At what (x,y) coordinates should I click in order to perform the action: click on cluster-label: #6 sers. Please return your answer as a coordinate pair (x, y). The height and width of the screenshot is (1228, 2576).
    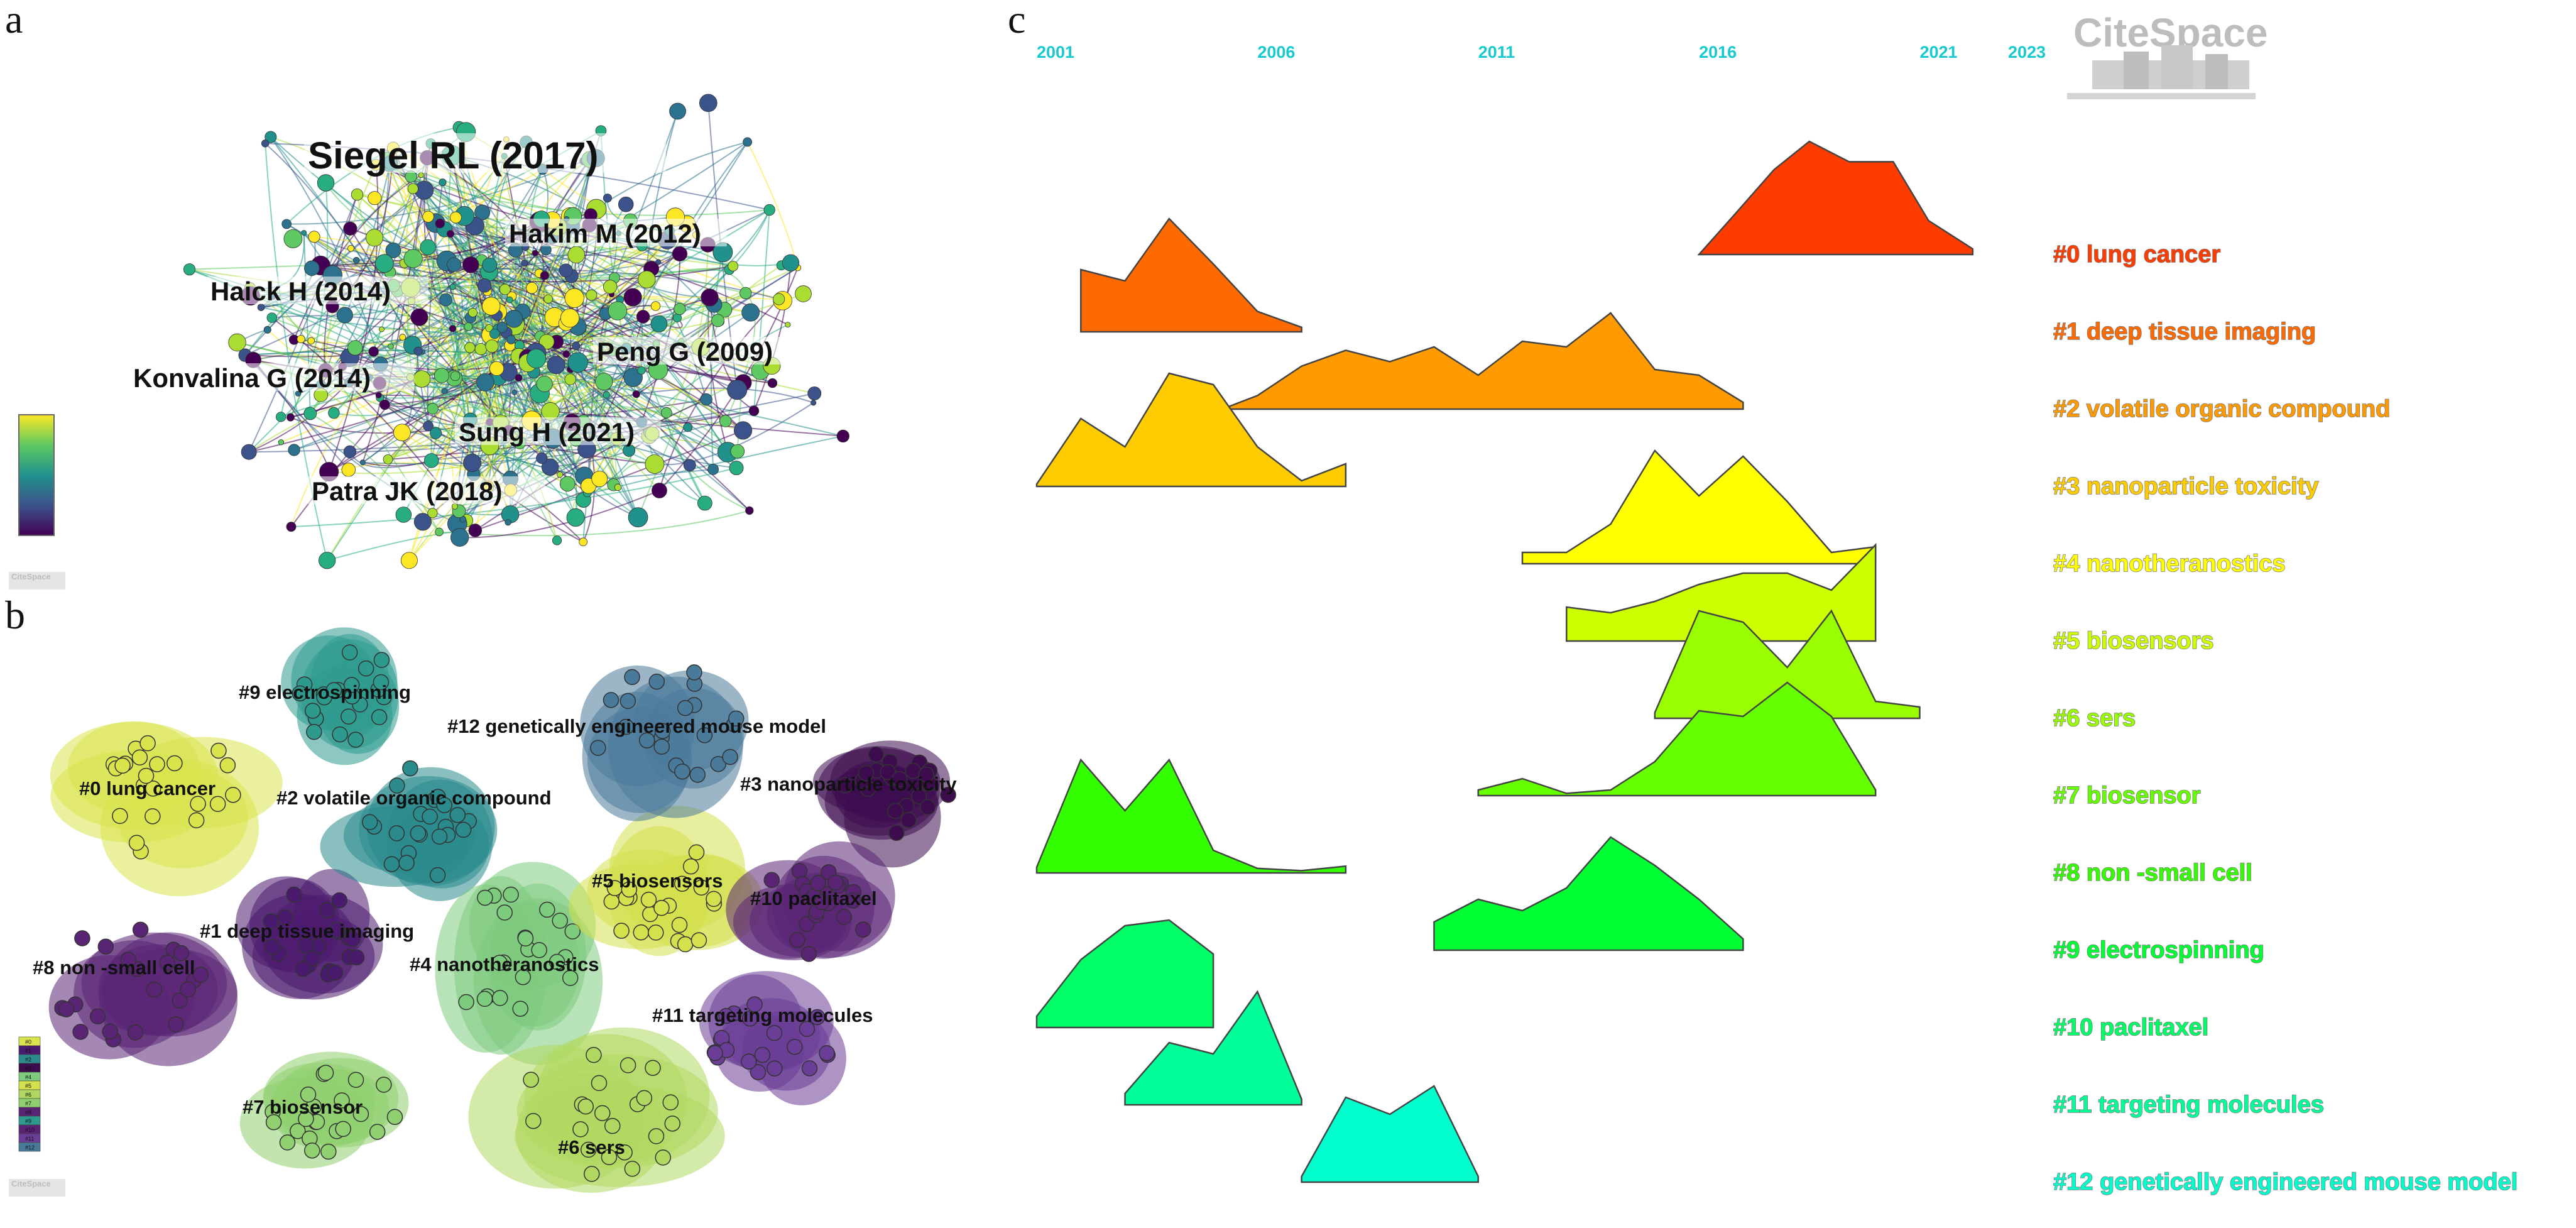
    Looking at the image, I should click on (591, 1147).